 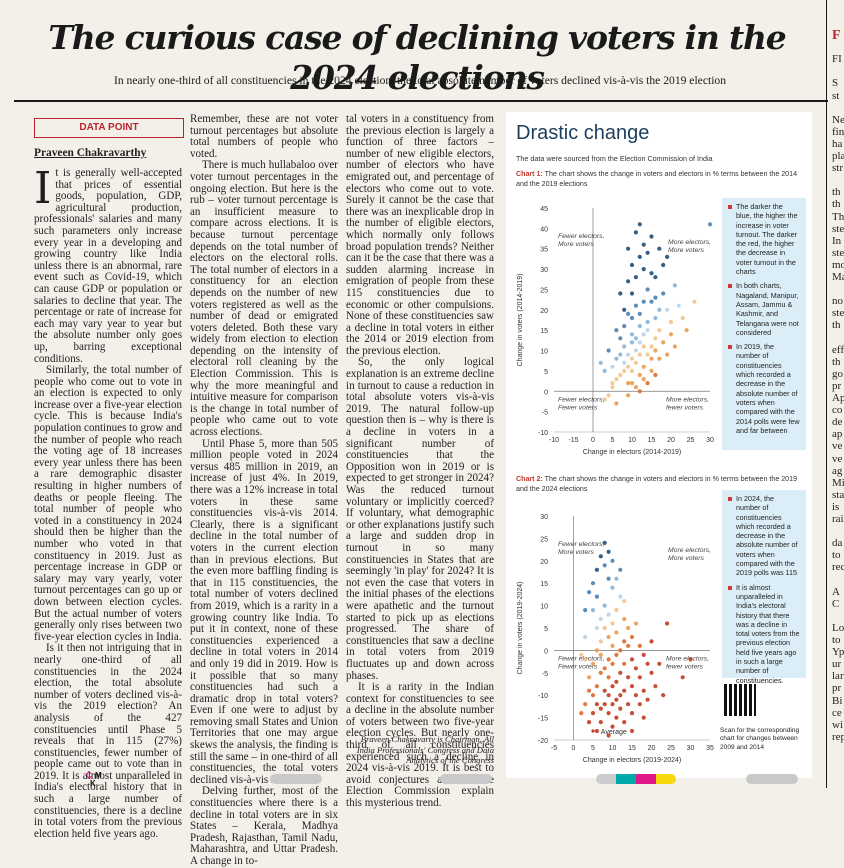 I want to click on y-tick-label: -15, so click(x=543, y=719).